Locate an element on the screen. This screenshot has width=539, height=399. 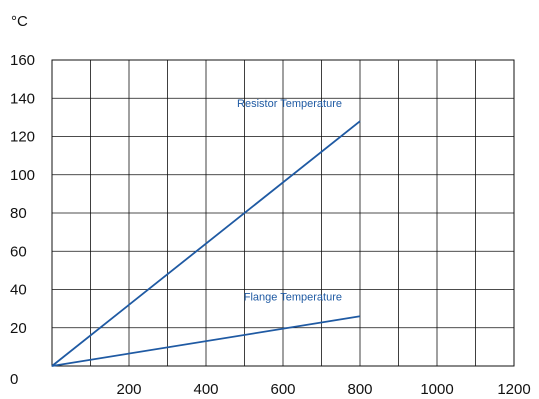
x-tick-label: 200 is located at coordinates (128, 389).